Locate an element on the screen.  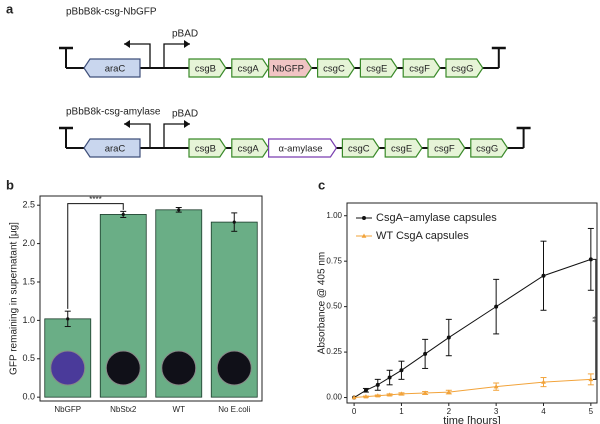
y-axis-title: GFP remaining in supernatant [μg] is located at coordinates (14, 298).